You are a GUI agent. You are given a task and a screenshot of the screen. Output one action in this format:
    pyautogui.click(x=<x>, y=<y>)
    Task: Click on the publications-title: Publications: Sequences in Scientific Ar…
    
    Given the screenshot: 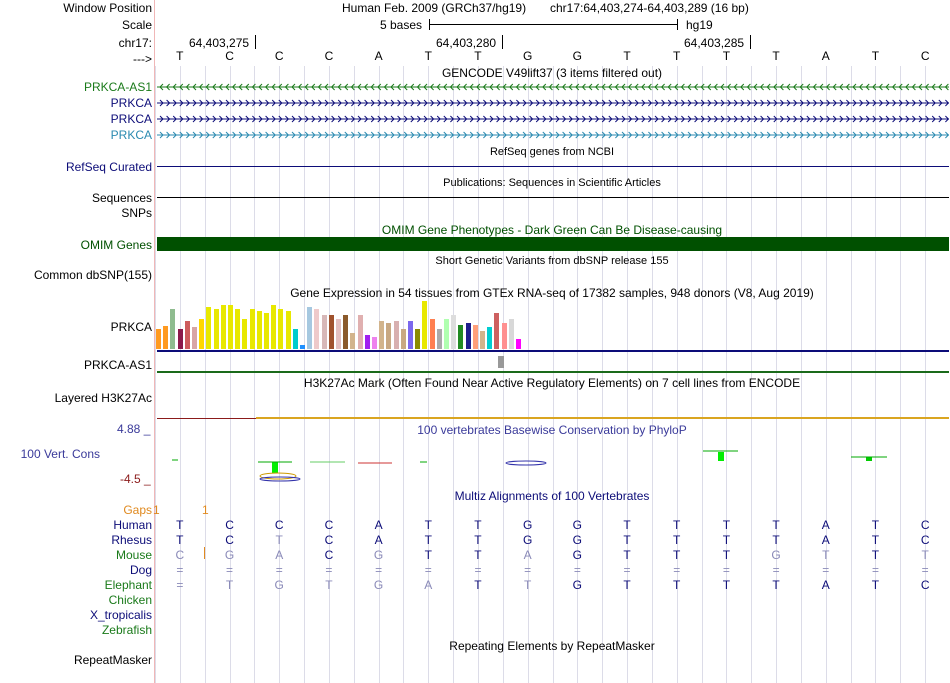 What is the action you would take?
    pyautogui.click(x=552, y=183)
    